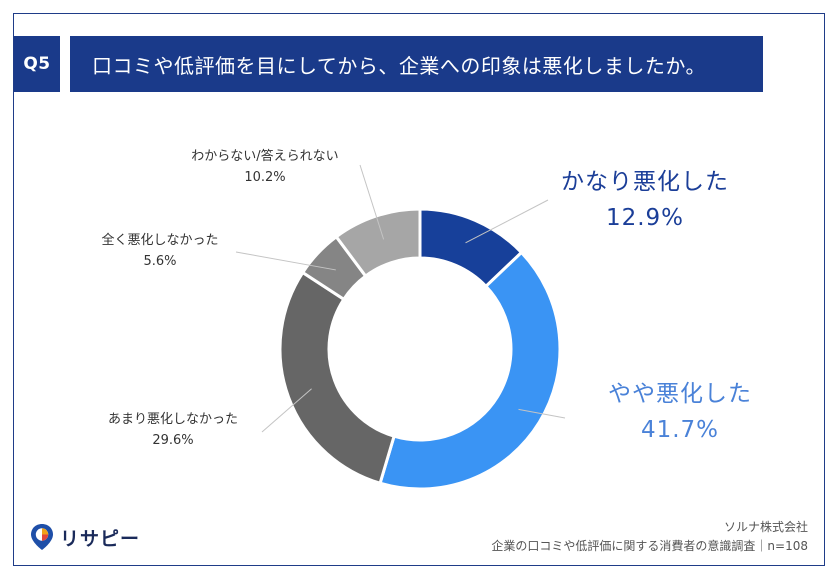 Image resolution: width=840 pixels, height=581 pixels. What do you see at coordinates (649, 536) in the screenshot?
I see `source-footer: ソルナ株式会社 企業の口コミや低評価に関する消費者の意識調査｜n=108` at bounding box center [649, 536].